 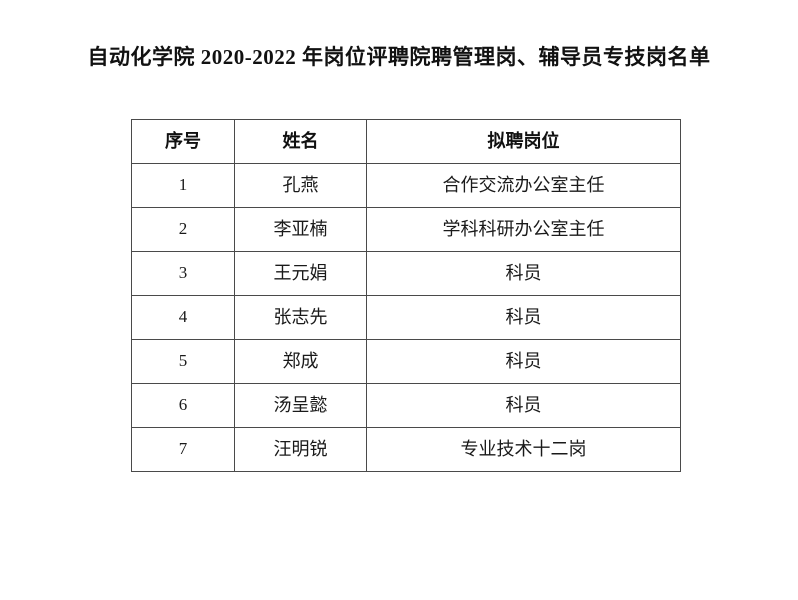 What do you see at coordinates (300, 317) in the screenshot?
I see `name-cell: 张志先` at bounding box center [300, 317].